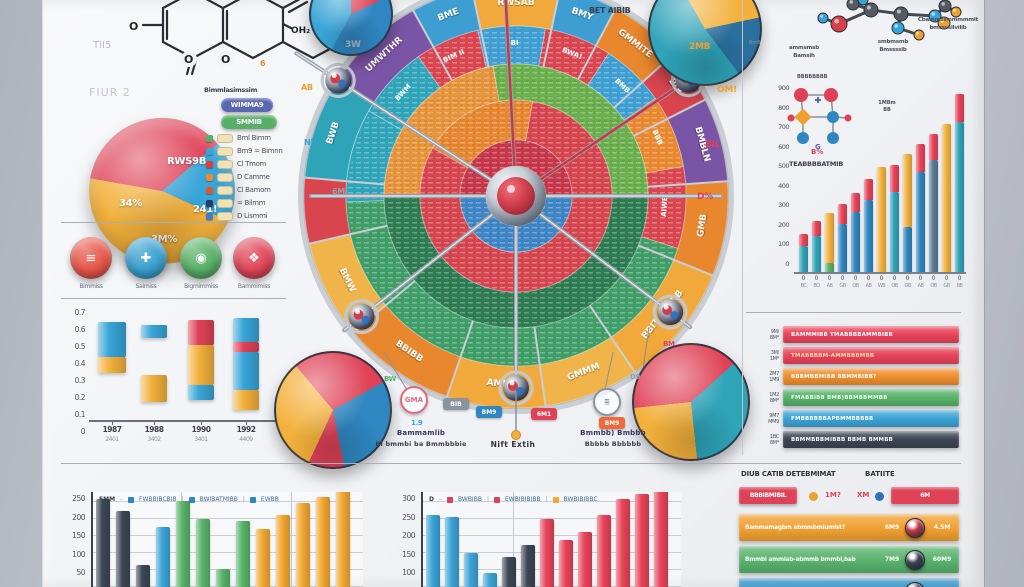  I want to click on network-pct-label: B%, so click(817, 152).